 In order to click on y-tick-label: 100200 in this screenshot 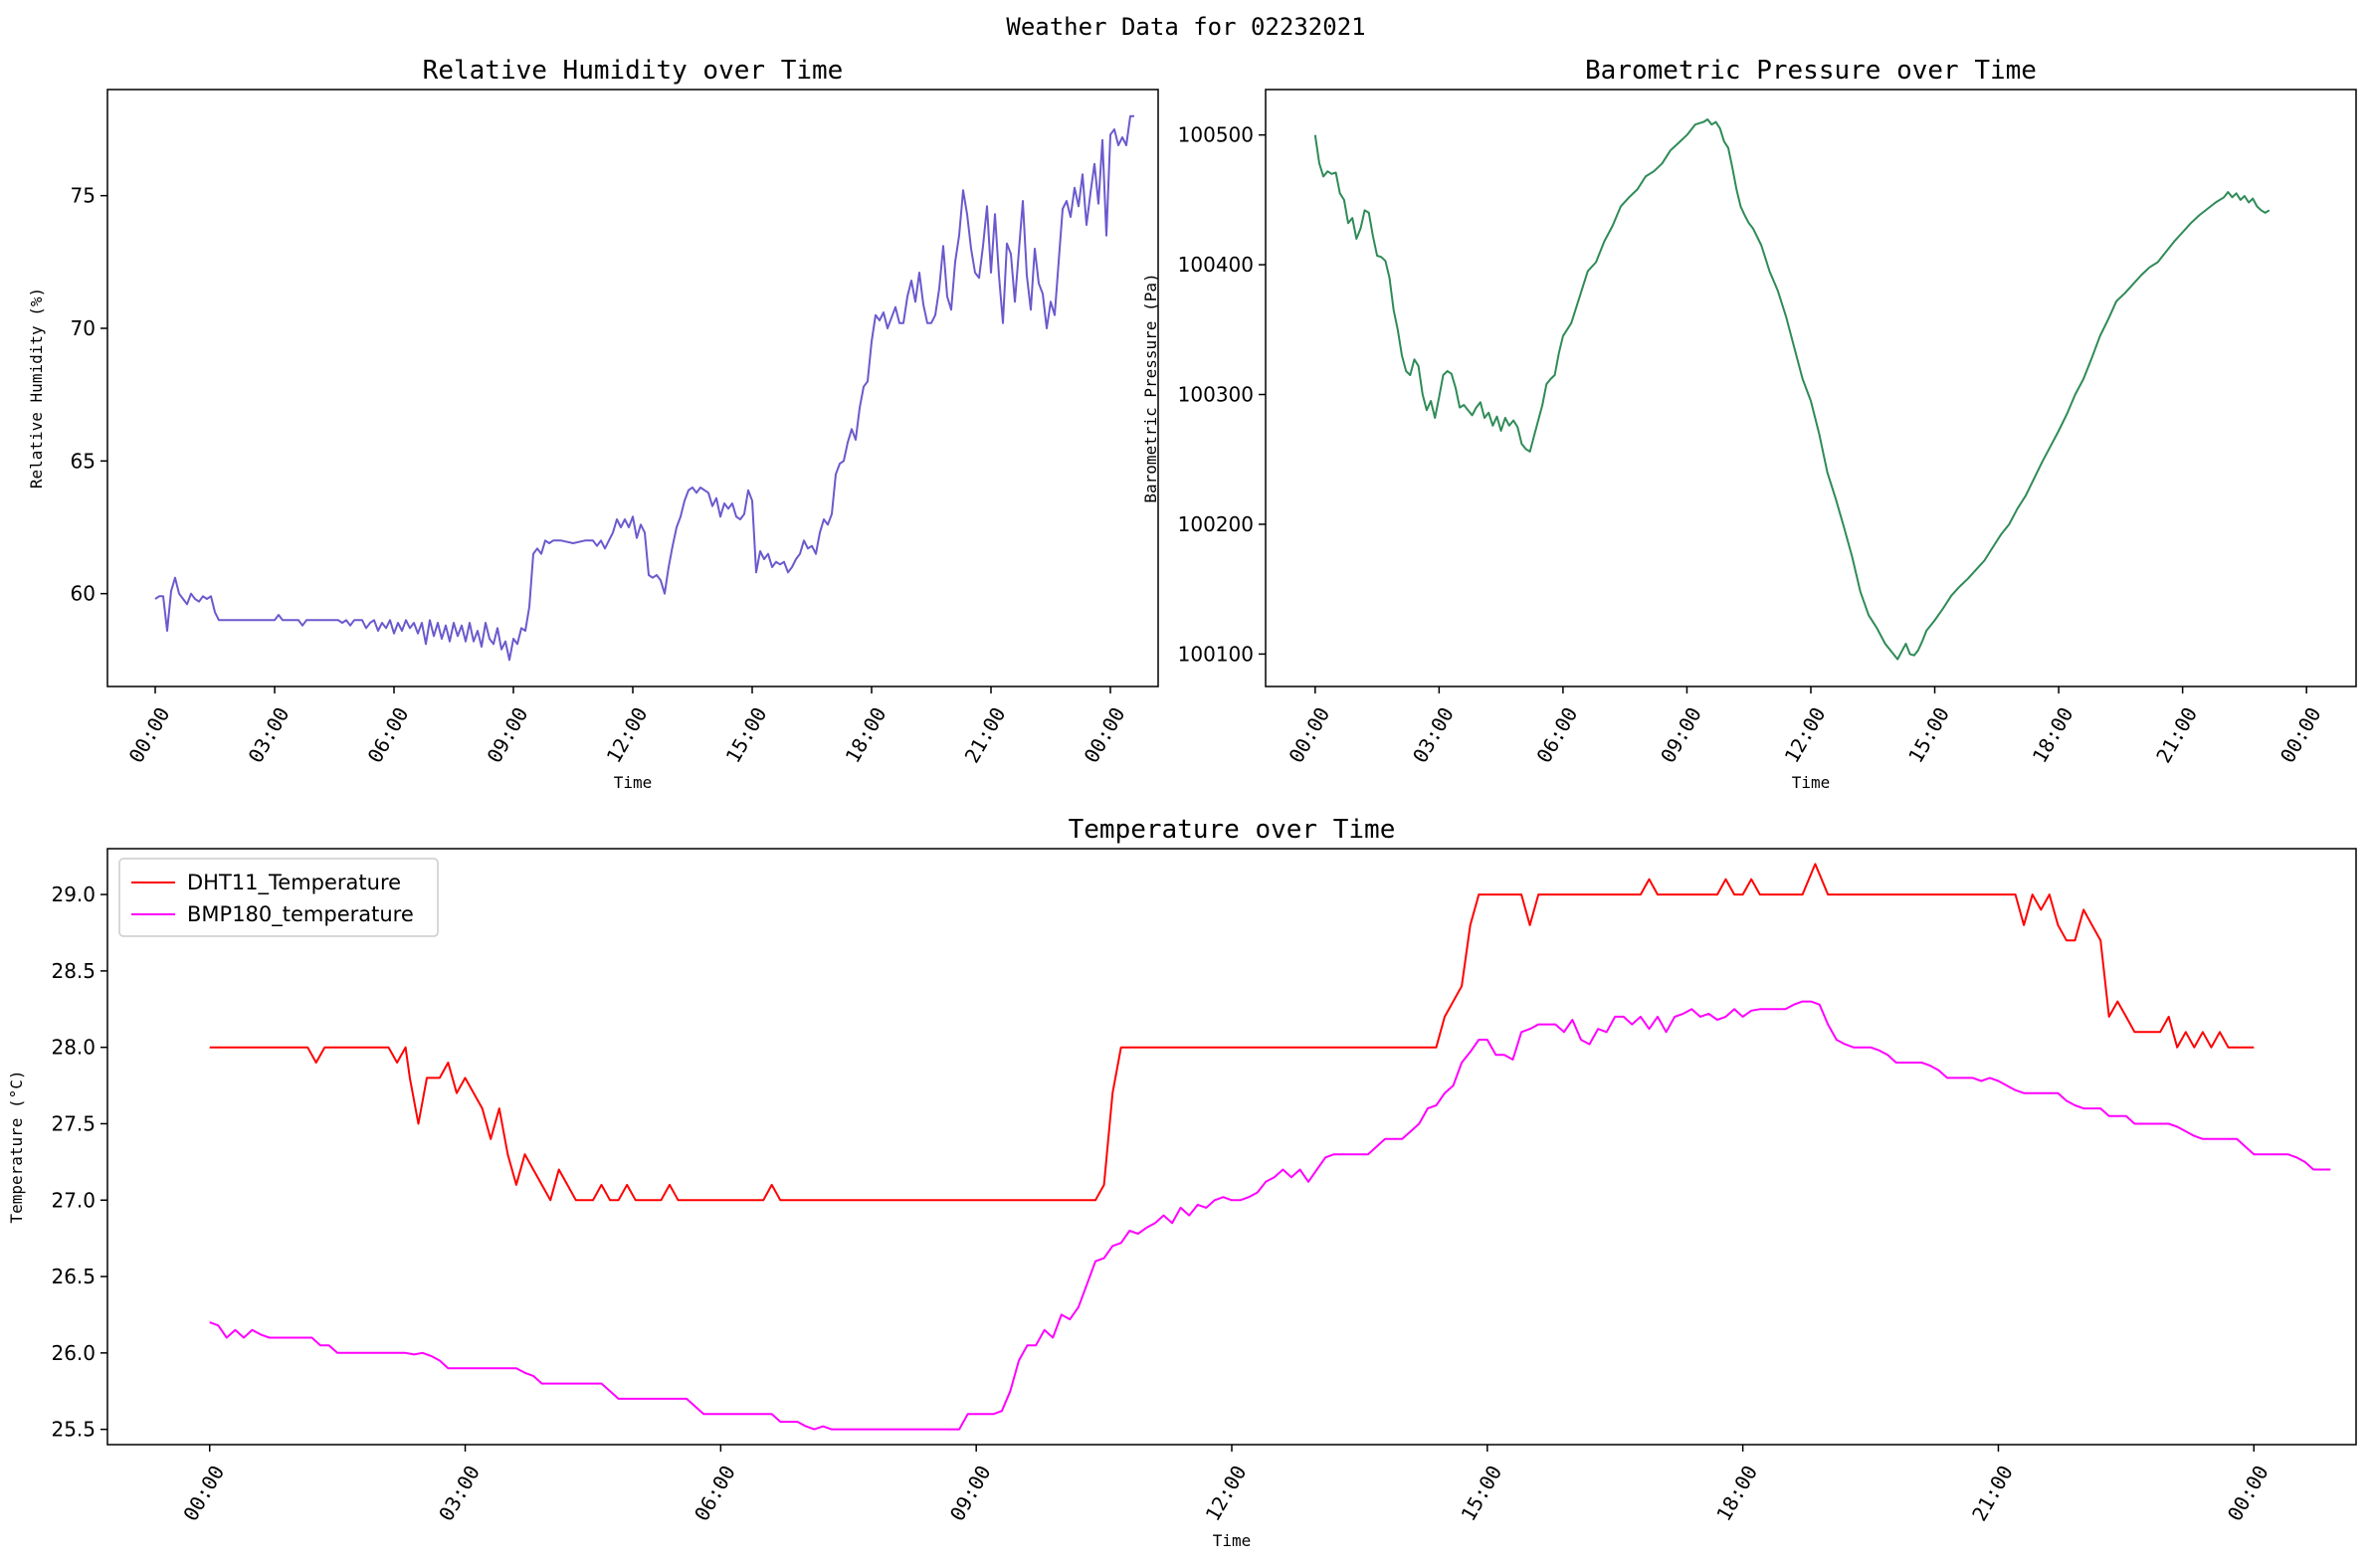, I will do `click(1216, 524)`.